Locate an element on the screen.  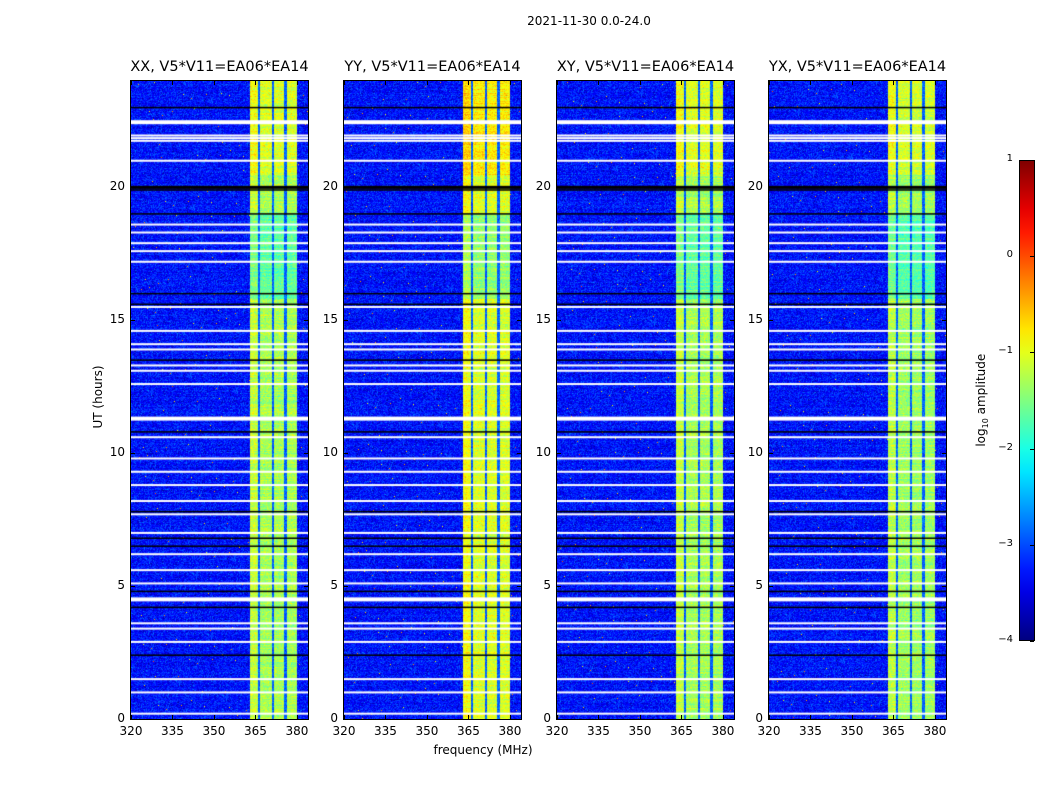
colorbar-label-part: 10 is located at coordinates (986, 423).